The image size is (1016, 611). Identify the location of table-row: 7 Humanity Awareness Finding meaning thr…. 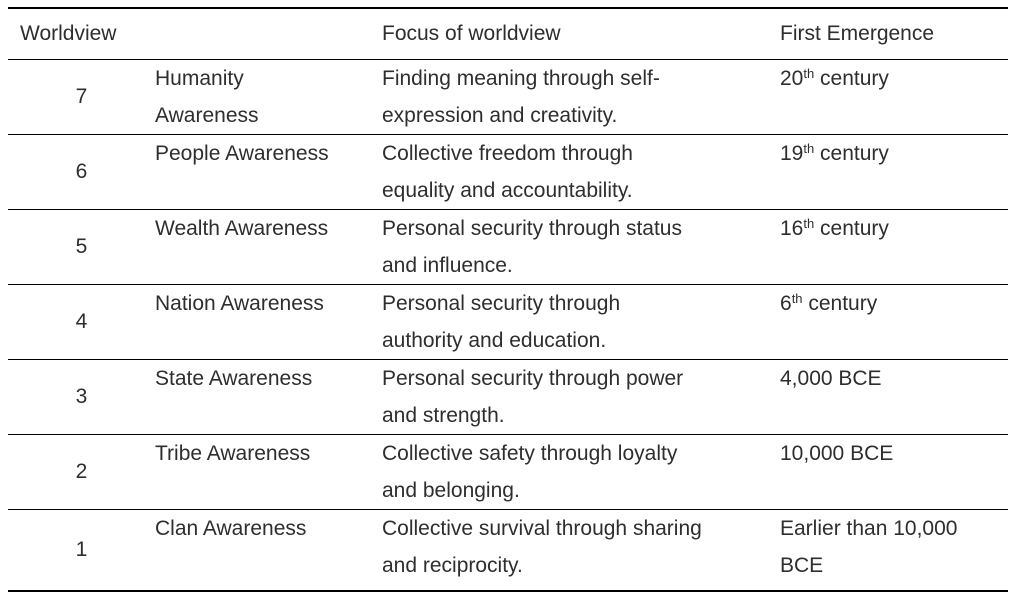
(508, 97).